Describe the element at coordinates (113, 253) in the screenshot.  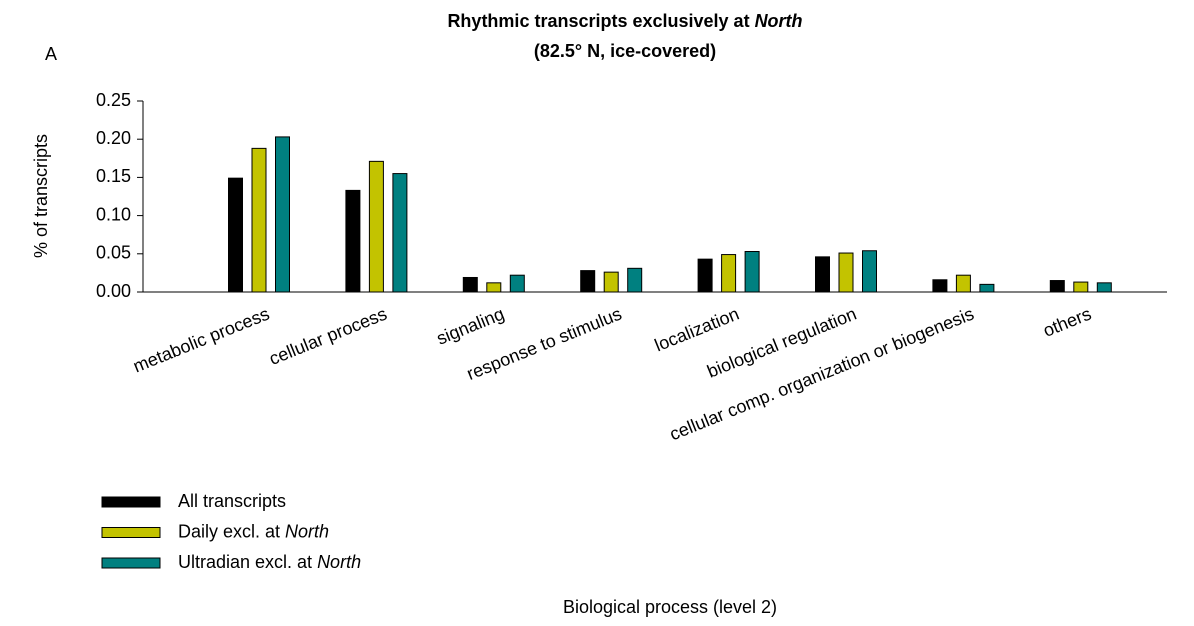
I see `y-tick-label: 0.05` at that location.